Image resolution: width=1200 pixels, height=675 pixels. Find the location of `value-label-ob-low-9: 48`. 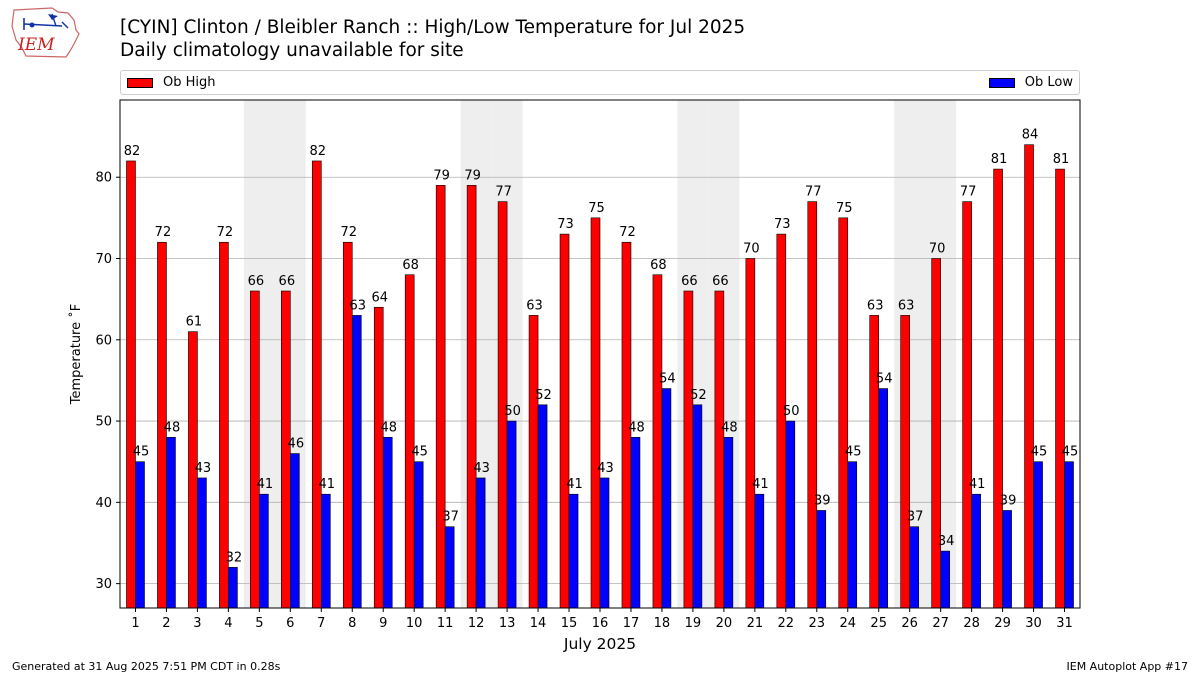

value-label-ob-low-9: 48 is located at coordinates (388, 427).